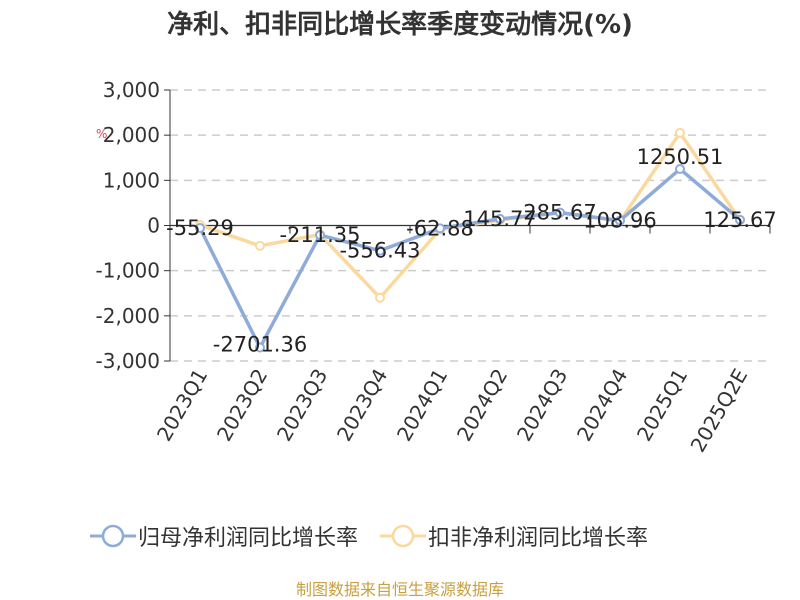  What do you see at coordinates (131, 135) in the screenshot?
I see `y-tick-label: 2,000` at bounding box center [131, 135].